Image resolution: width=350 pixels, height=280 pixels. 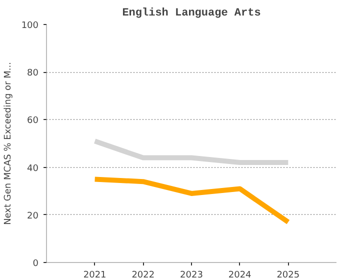 What do you see at coordinates (191, 275) in the screenshot?
I see `x-tick-label: 2023` at bounding box center [191, 275].